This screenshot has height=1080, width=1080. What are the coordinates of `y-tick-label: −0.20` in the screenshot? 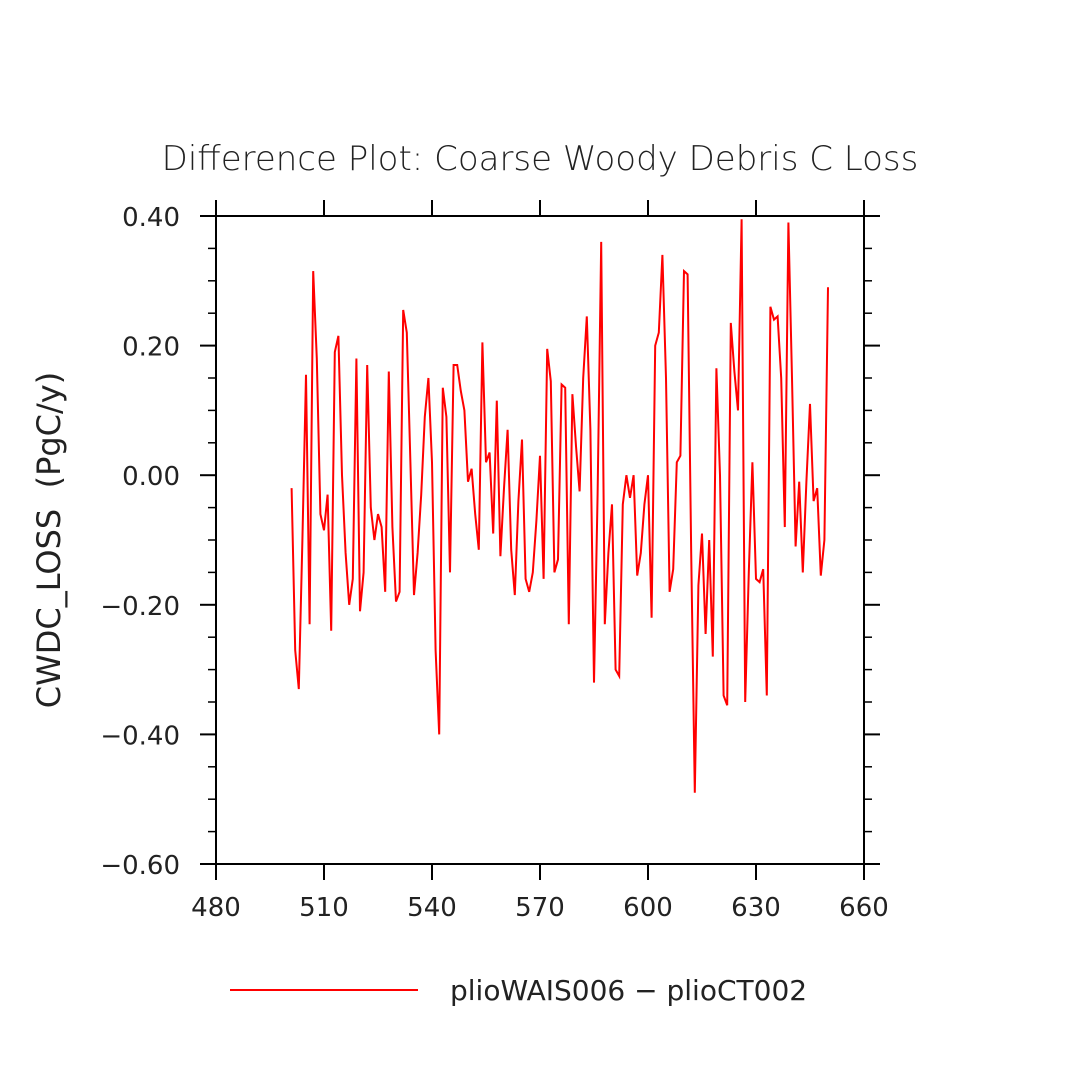 It's located at (140, 607).